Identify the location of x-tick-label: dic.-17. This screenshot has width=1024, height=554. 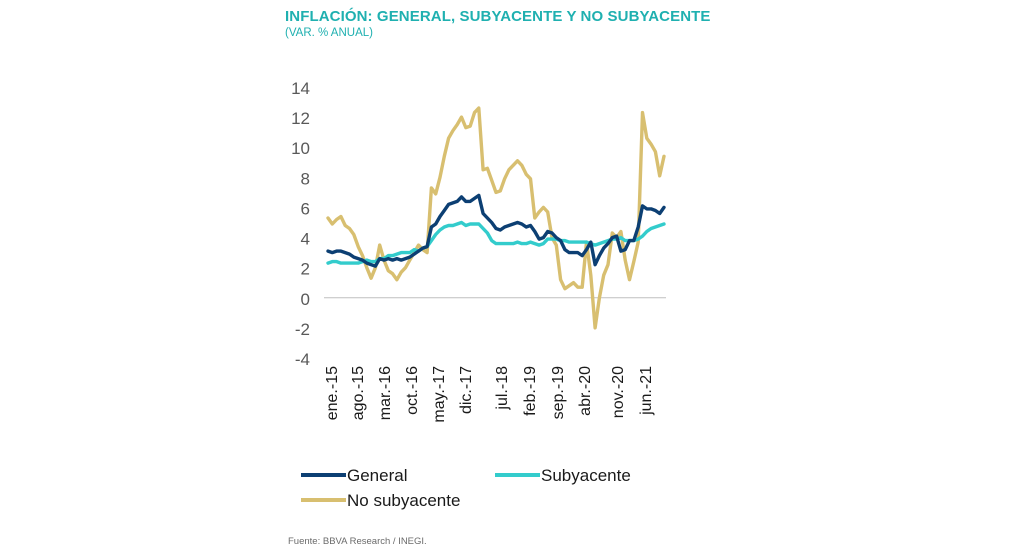
(466, 390).